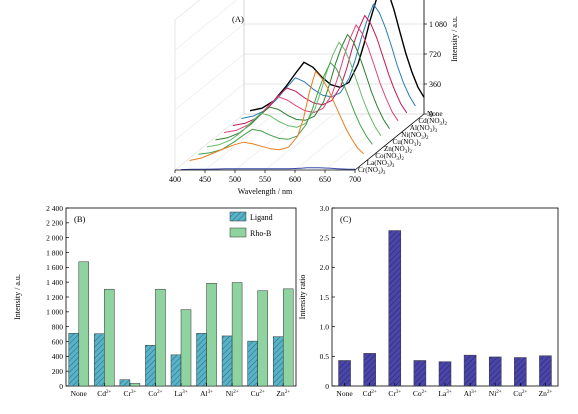 The image size is (578, 414). I want to click on x-tick-label-base: Co, so click(417, 393).